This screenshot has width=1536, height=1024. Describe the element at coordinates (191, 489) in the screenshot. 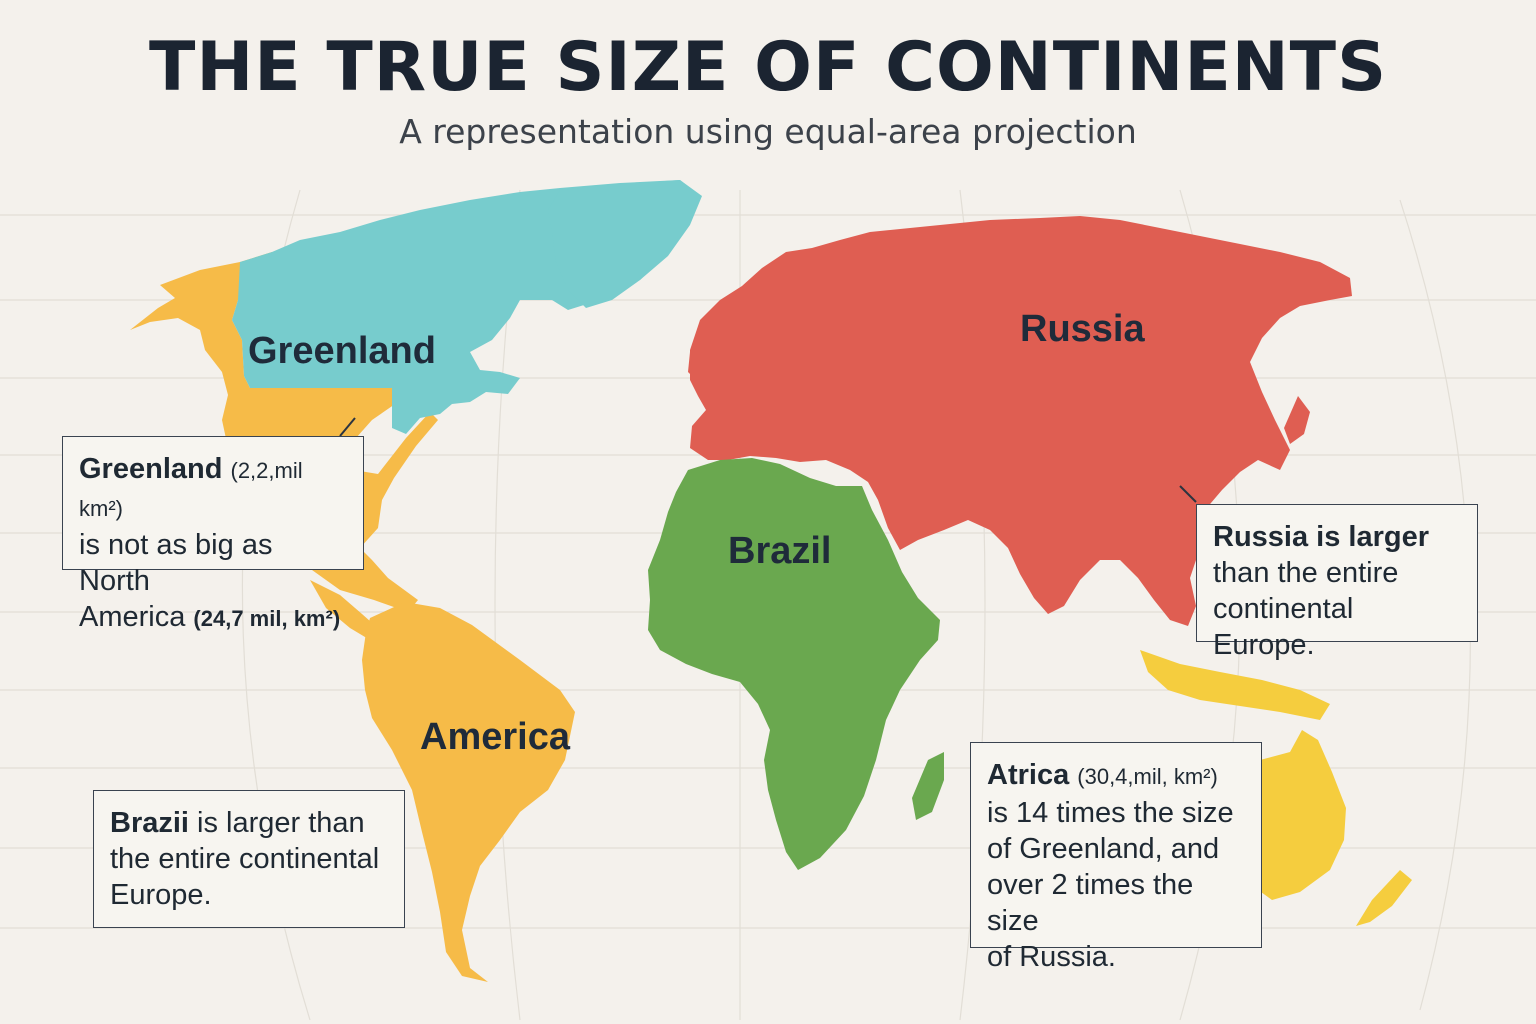

I see `note-greenland-paren: (2,2,mil km²)` at that location.